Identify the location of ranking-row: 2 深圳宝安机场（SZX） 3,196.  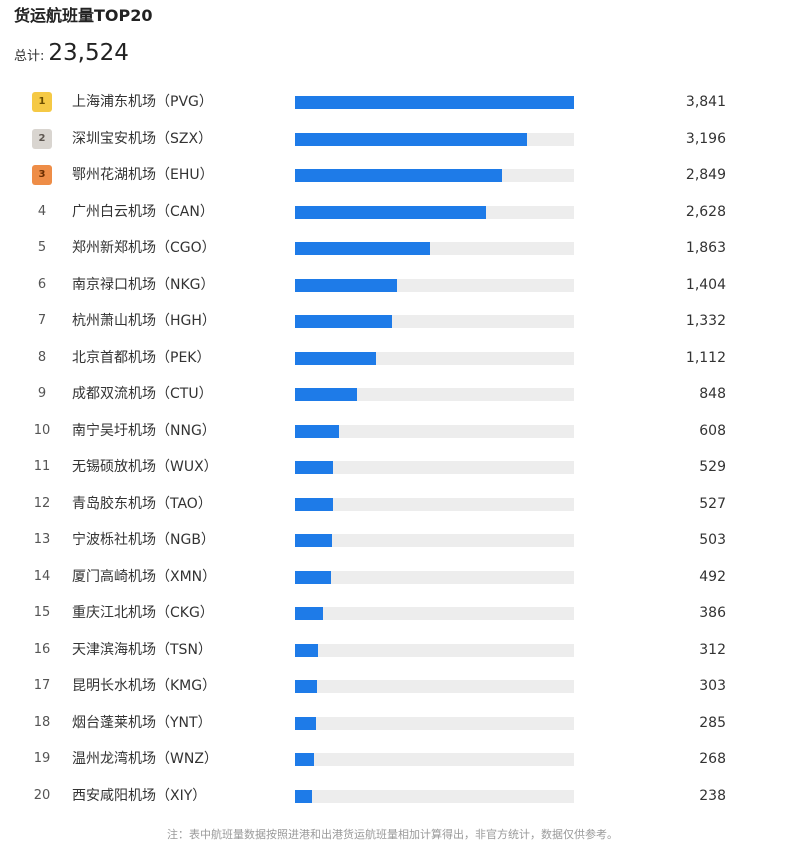
(392, 139).